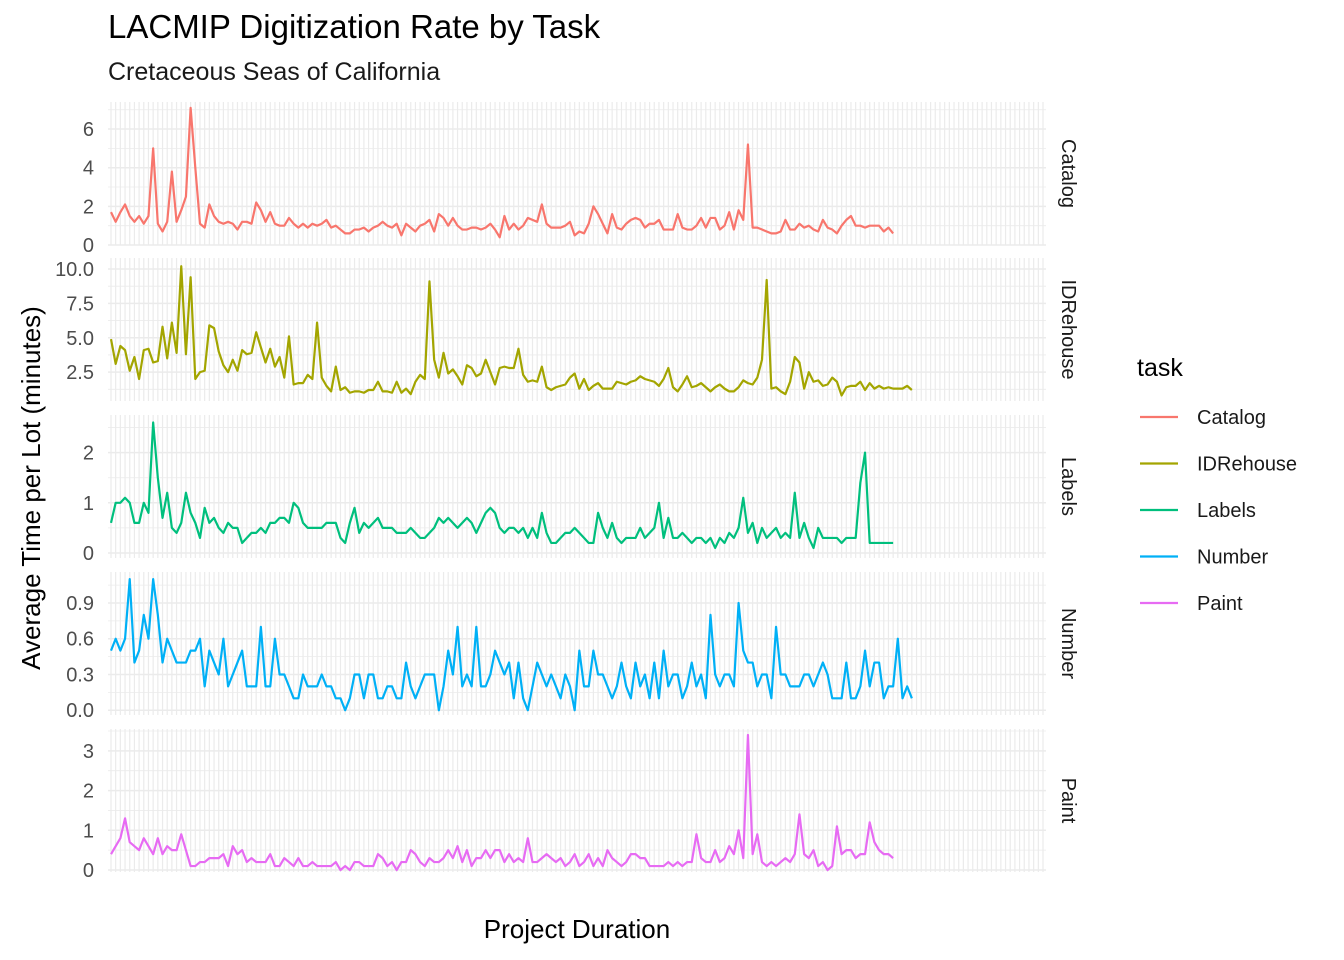 The image size is (1344, 960). I want to click on legend-label: Paint, so click(1220, 604).